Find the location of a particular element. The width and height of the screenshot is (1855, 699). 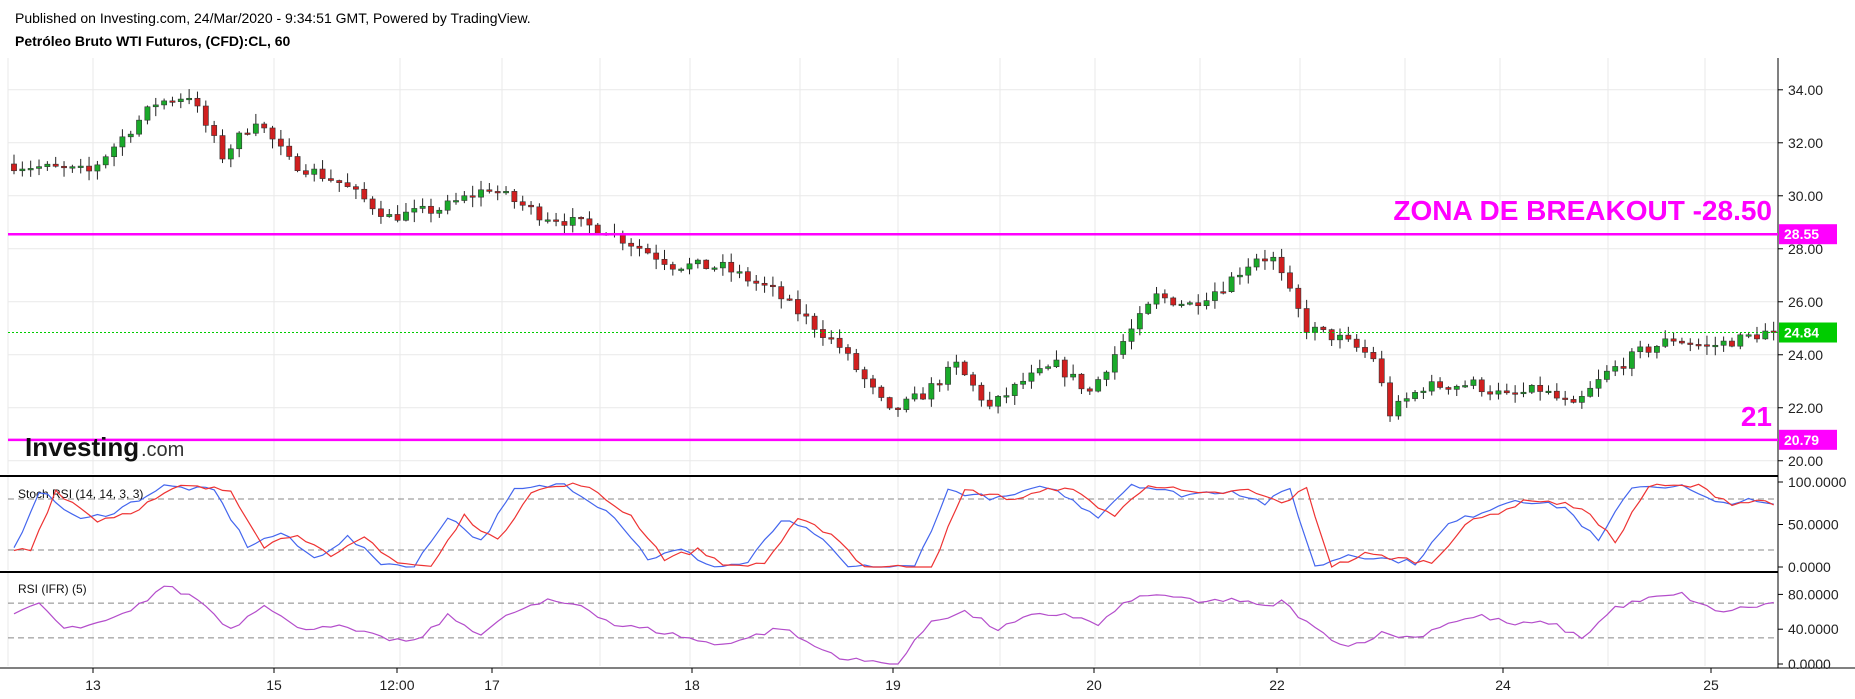

stoch-k-line is located at coordinates (893, 525).